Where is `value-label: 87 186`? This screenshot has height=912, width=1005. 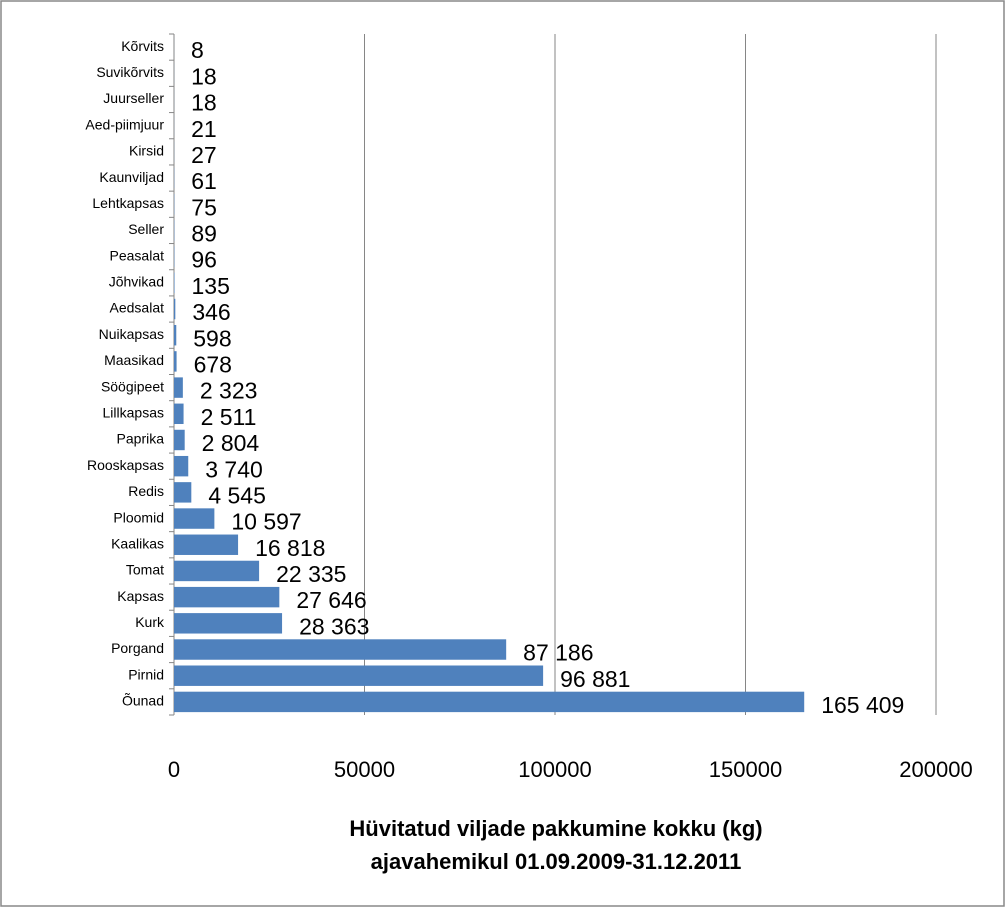
value-label: 87 186 is located at coordinates (558, 653).